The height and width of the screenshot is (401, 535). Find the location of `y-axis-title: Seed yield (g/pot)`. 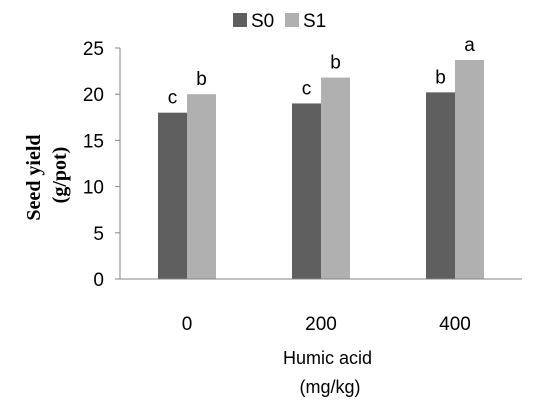

y-axis-title: Seed yield (g/pot) is located at coordinates (47, 174).